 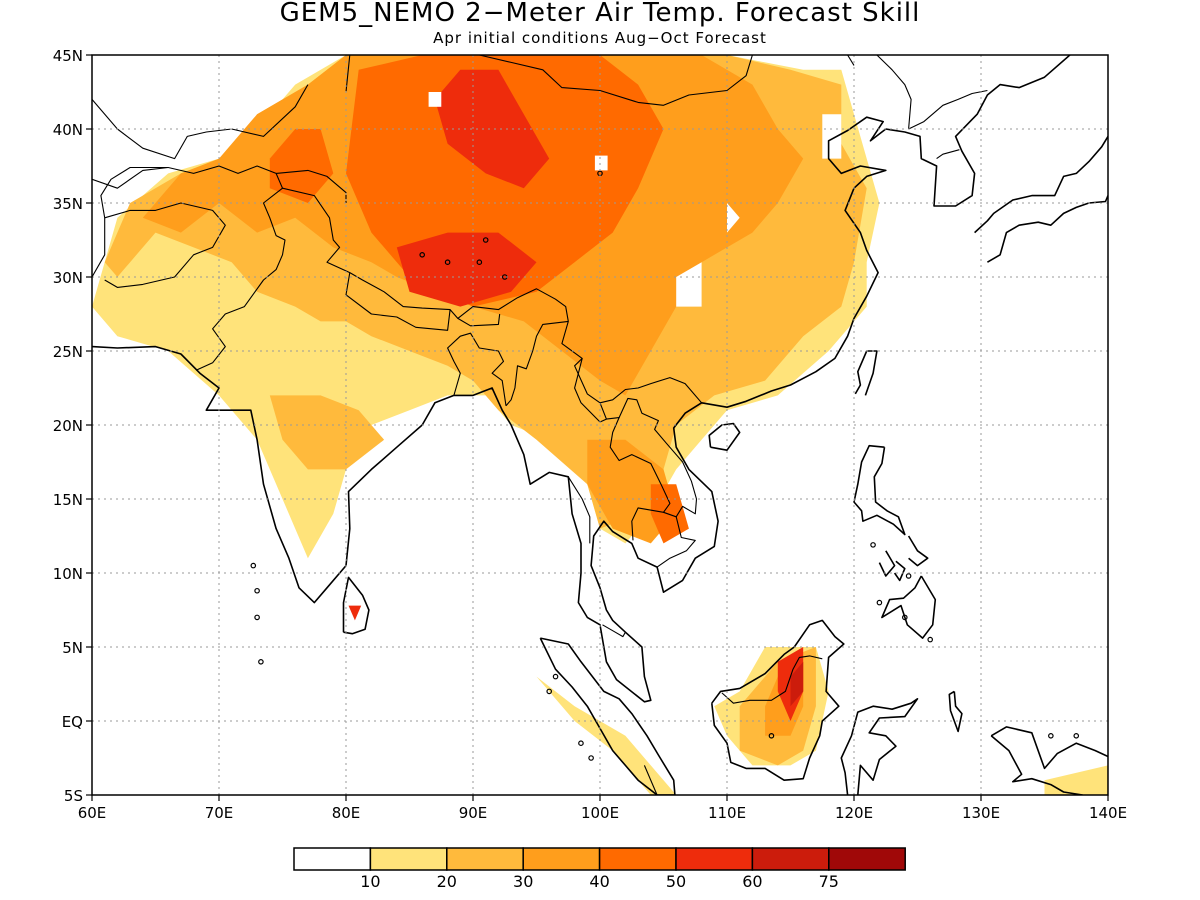 I want to click on map-subtitle: Apr initial conditions Aug−Oct Forecast, so click(x=600, y=38).